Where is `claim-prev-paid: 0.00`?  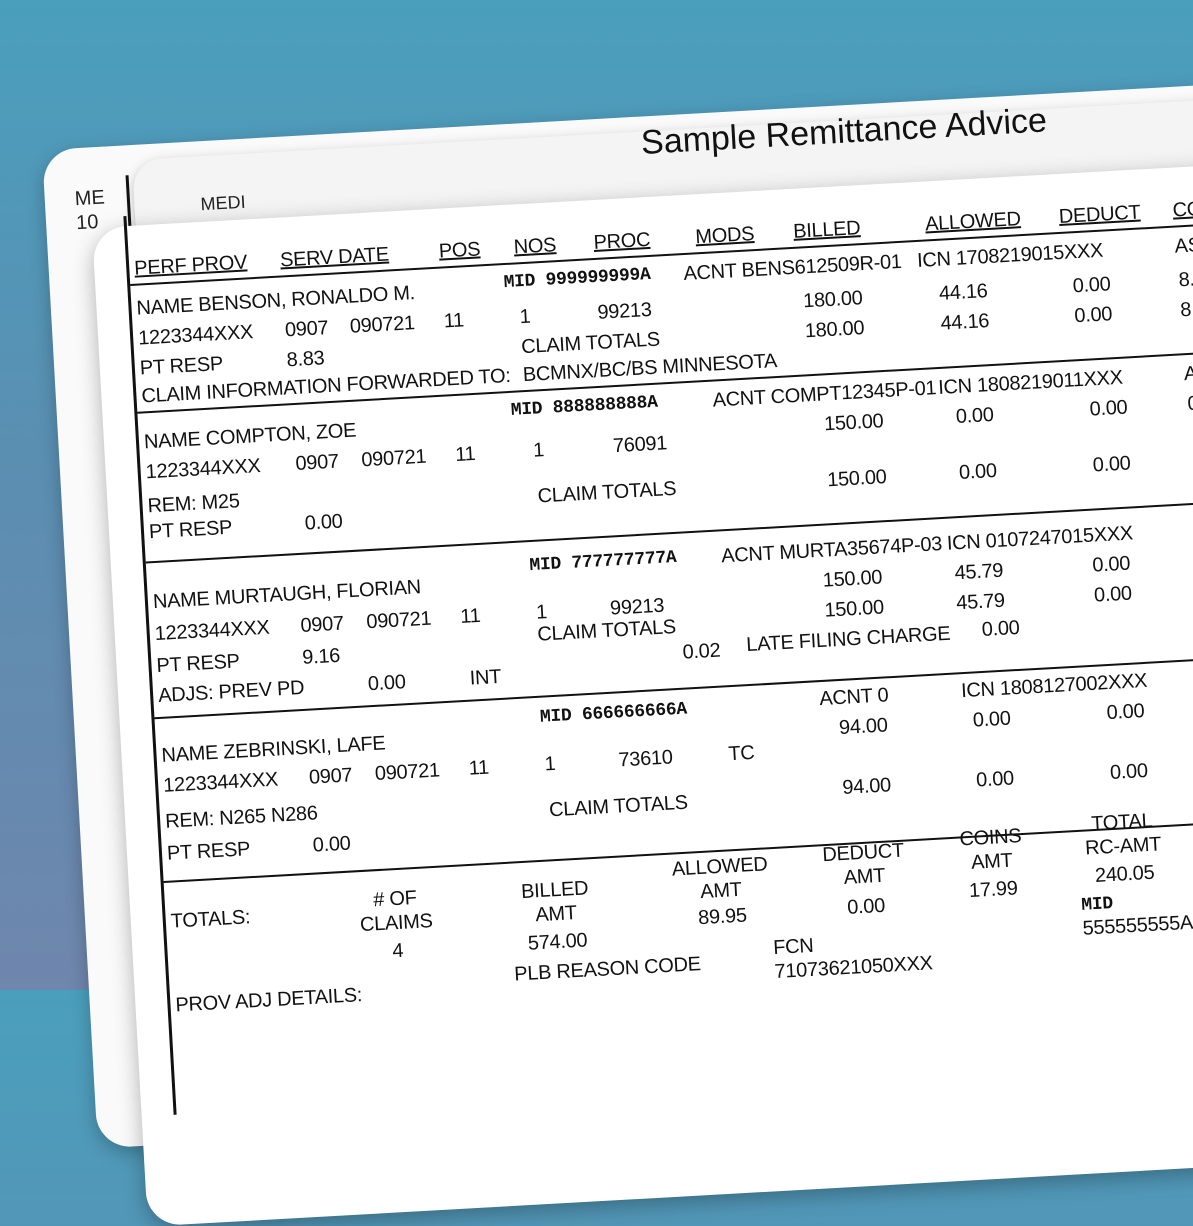 claim-prev-paid: 0.00 is located at coordinates (387, 683).